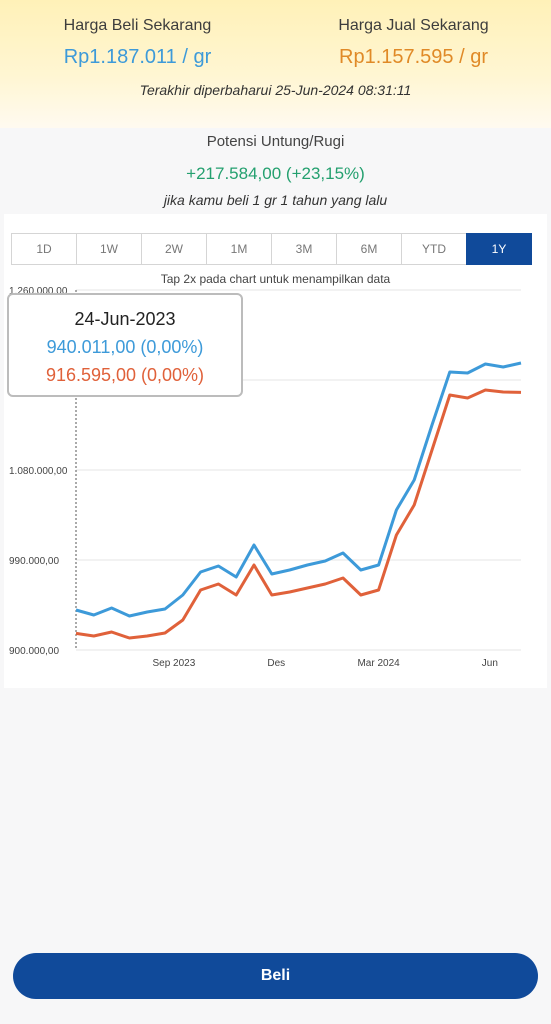 Image resolution: width=551 pixels, height=1024 pixels. What do you see at coordinates (413, 57) in the screenshot?
I see `sell-price-value: Rp1.157.595 / gr` at bounding box center [413, 57].